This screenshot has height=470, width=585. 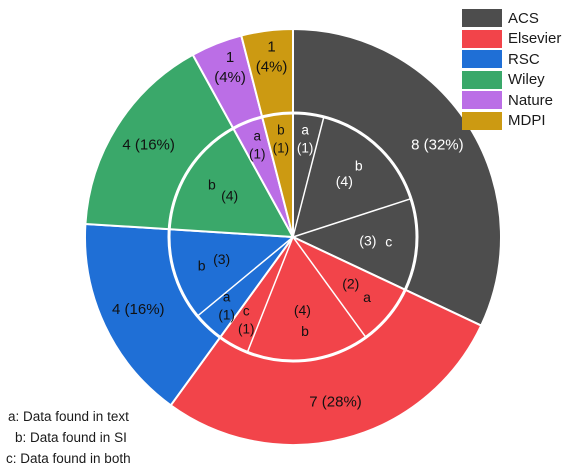 What do you see at coordinates (202, 265) in the screenshot?
I see `seg-letter-rsc-b: b` at bounding box center [202, 265].